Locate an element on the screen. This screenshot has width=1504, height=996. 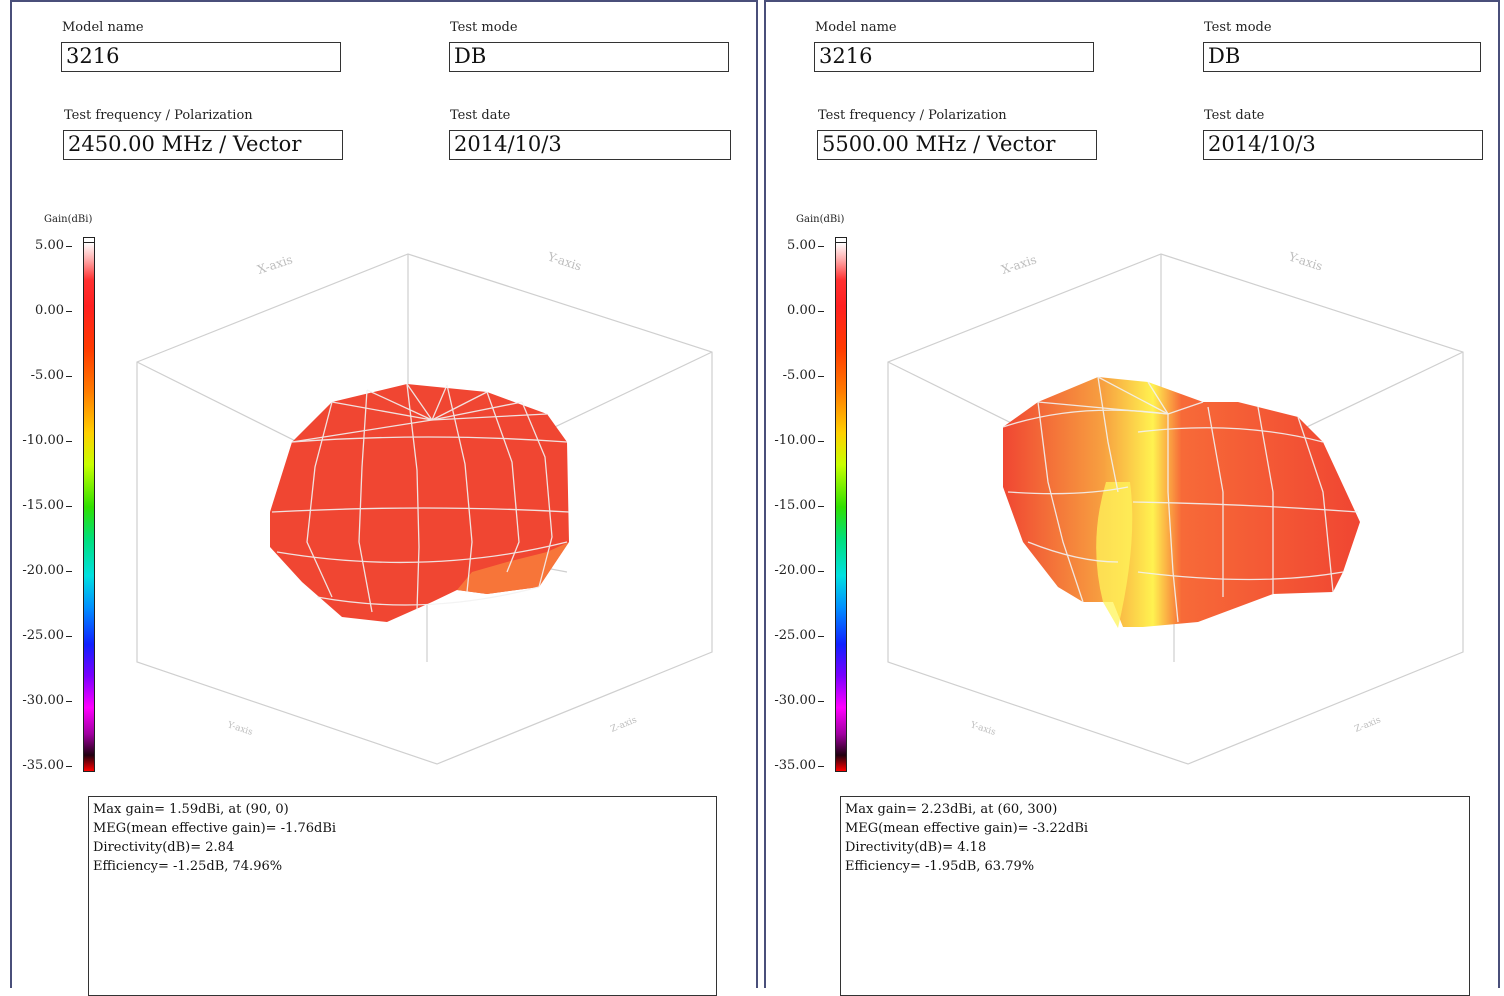
efficiency-text: Efficiency= -1.95dB, 63.79% is located at coordinates (940, 866).